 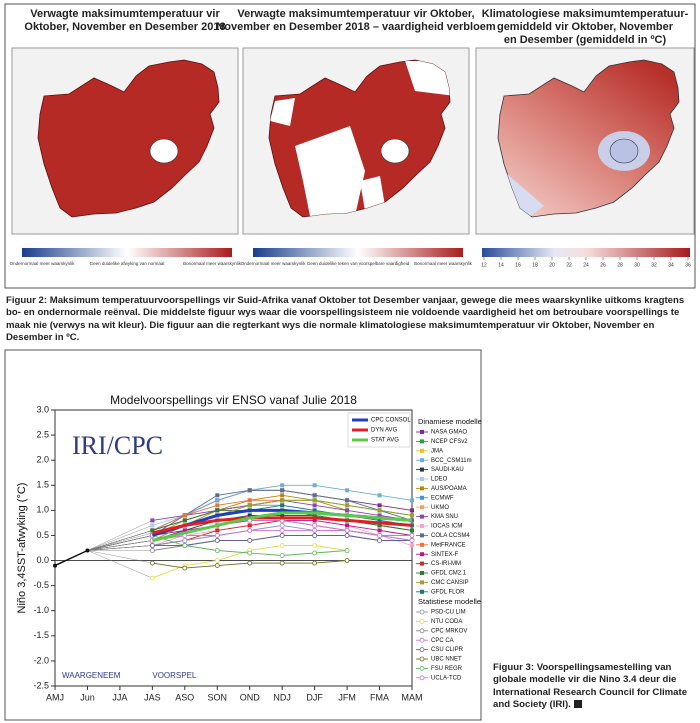 What do you see at coordinates (449, 601) in the screenshot?
I see `legend-title: Statistiese modelle` at bounding box center [449, 601].